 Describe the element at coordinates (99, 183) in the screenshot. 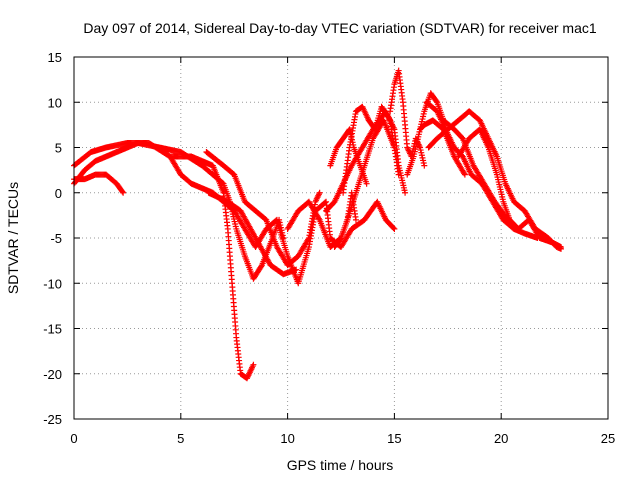

I see `series-arc-c` at that location.